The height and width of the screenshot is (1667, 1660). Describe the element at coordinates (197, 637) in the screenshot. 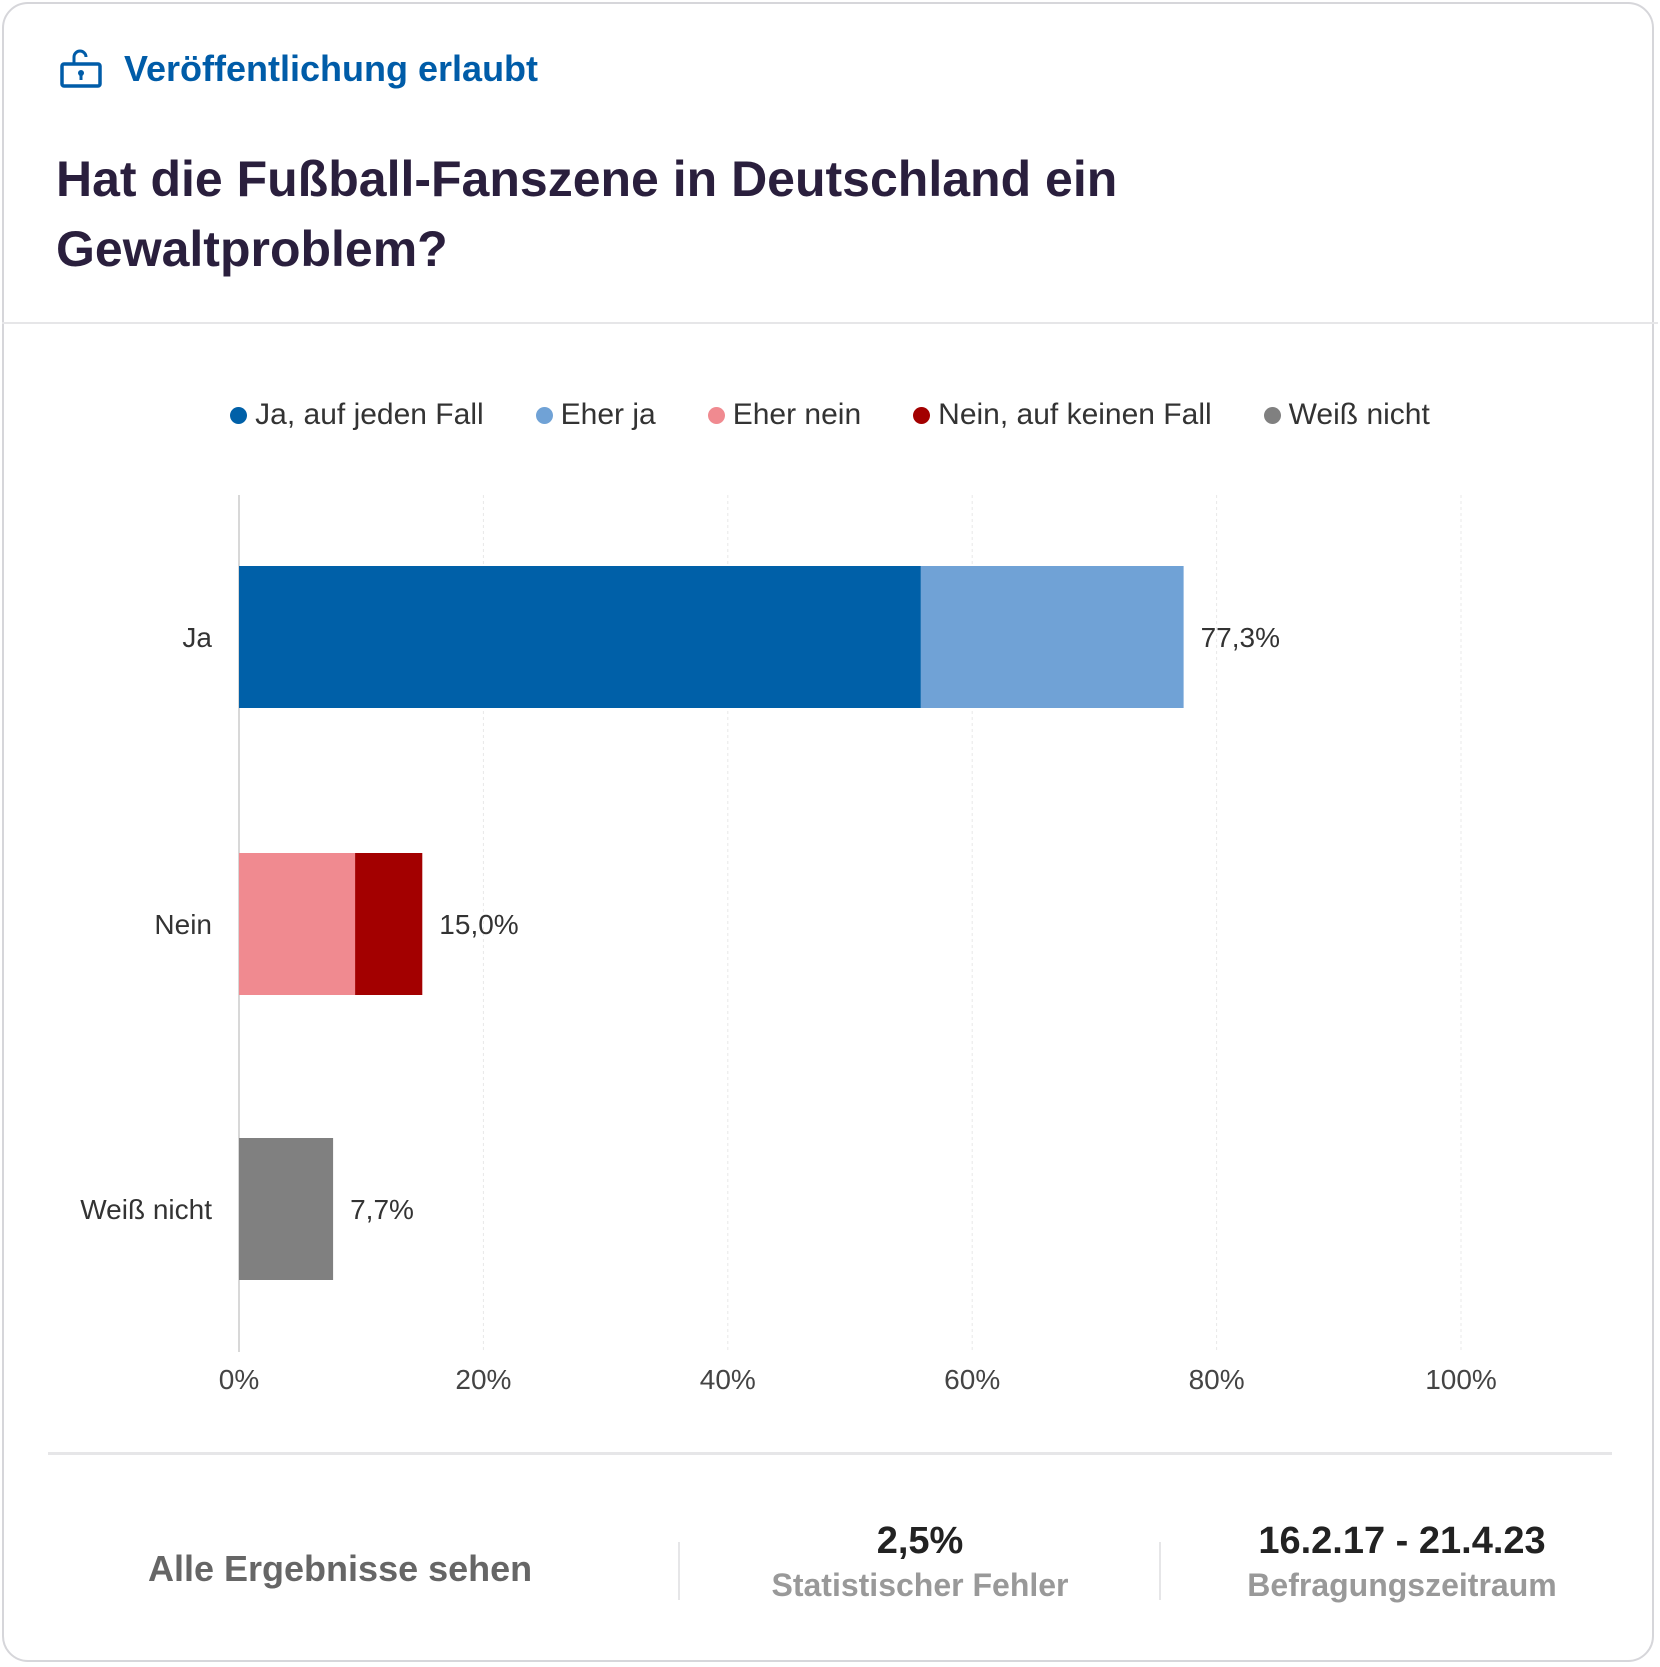

I see `category-label: Ja` at that location.